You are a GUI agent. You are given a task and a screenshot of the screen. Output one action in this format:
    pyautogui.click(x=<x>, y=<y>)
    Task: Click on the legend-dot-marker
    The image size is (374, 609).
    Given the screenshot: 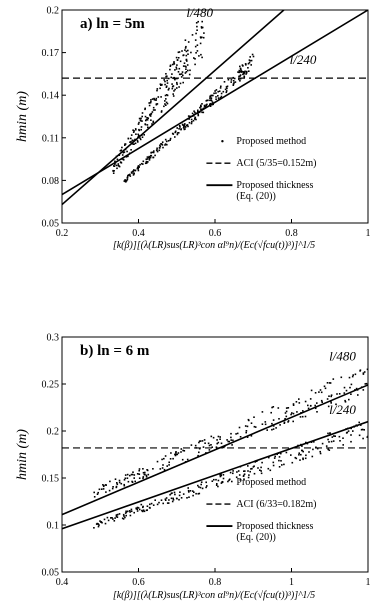 What is the action you would take?
    pyautogui.click(x=222, y=141)
    